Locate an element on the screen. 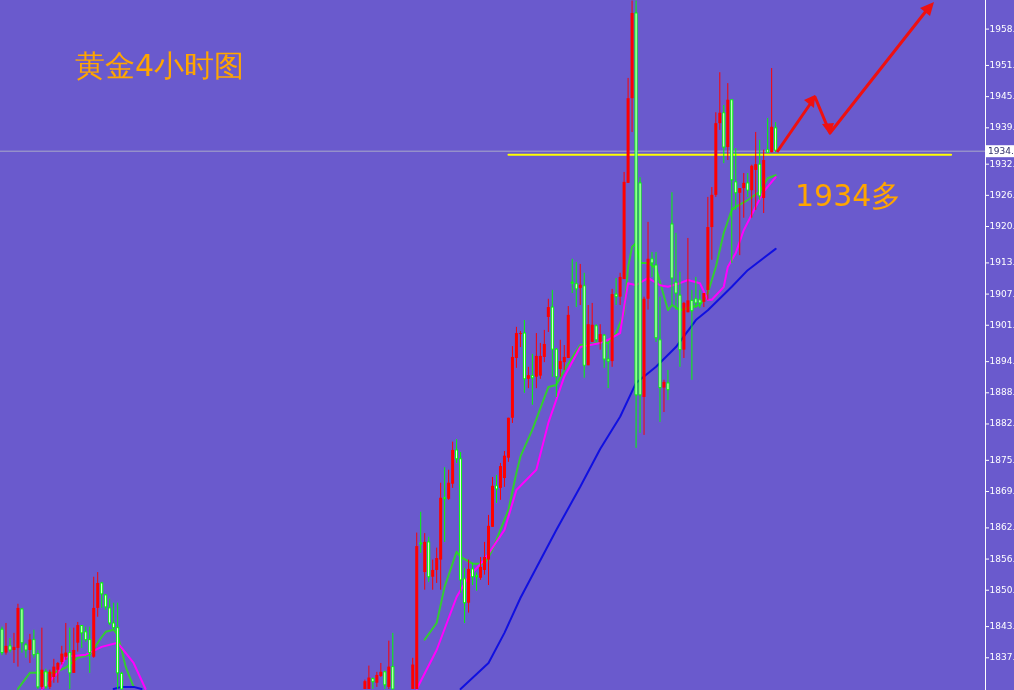 The width and height of the screenshot is (1014, 690). y-tick-label: 1913. is located at coordinates (1001, 262).